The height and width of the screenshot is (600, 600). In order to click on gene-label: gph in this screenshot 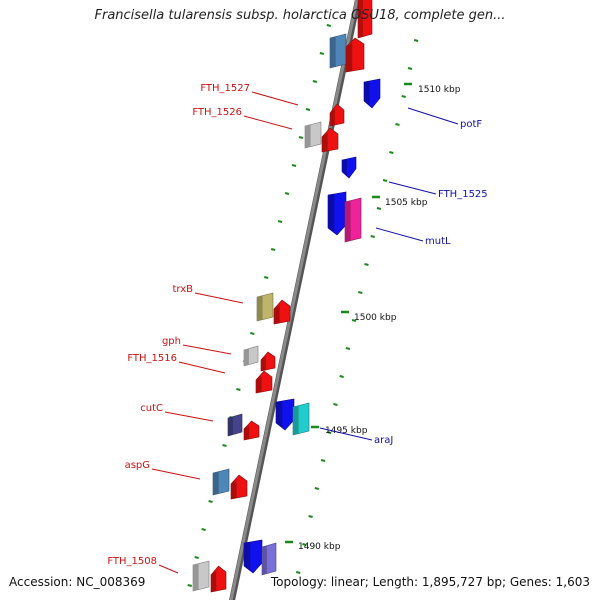, I will do `click(171, 341)`.